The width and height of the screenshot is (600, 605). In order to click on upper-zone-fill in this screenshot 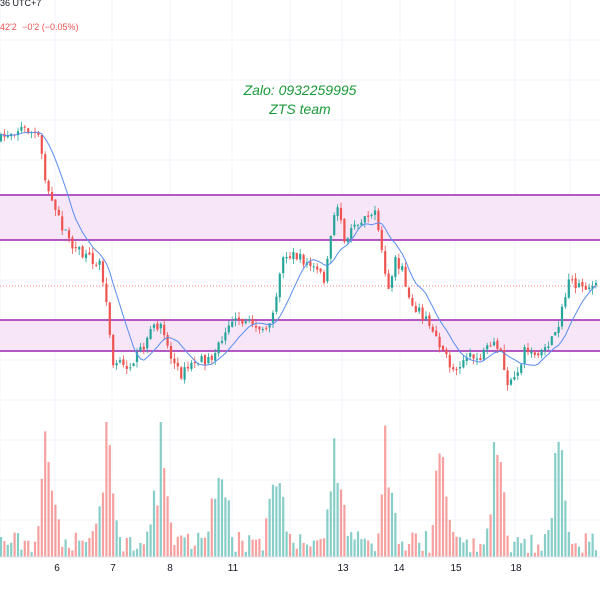, I will do `click(300, 217)`.